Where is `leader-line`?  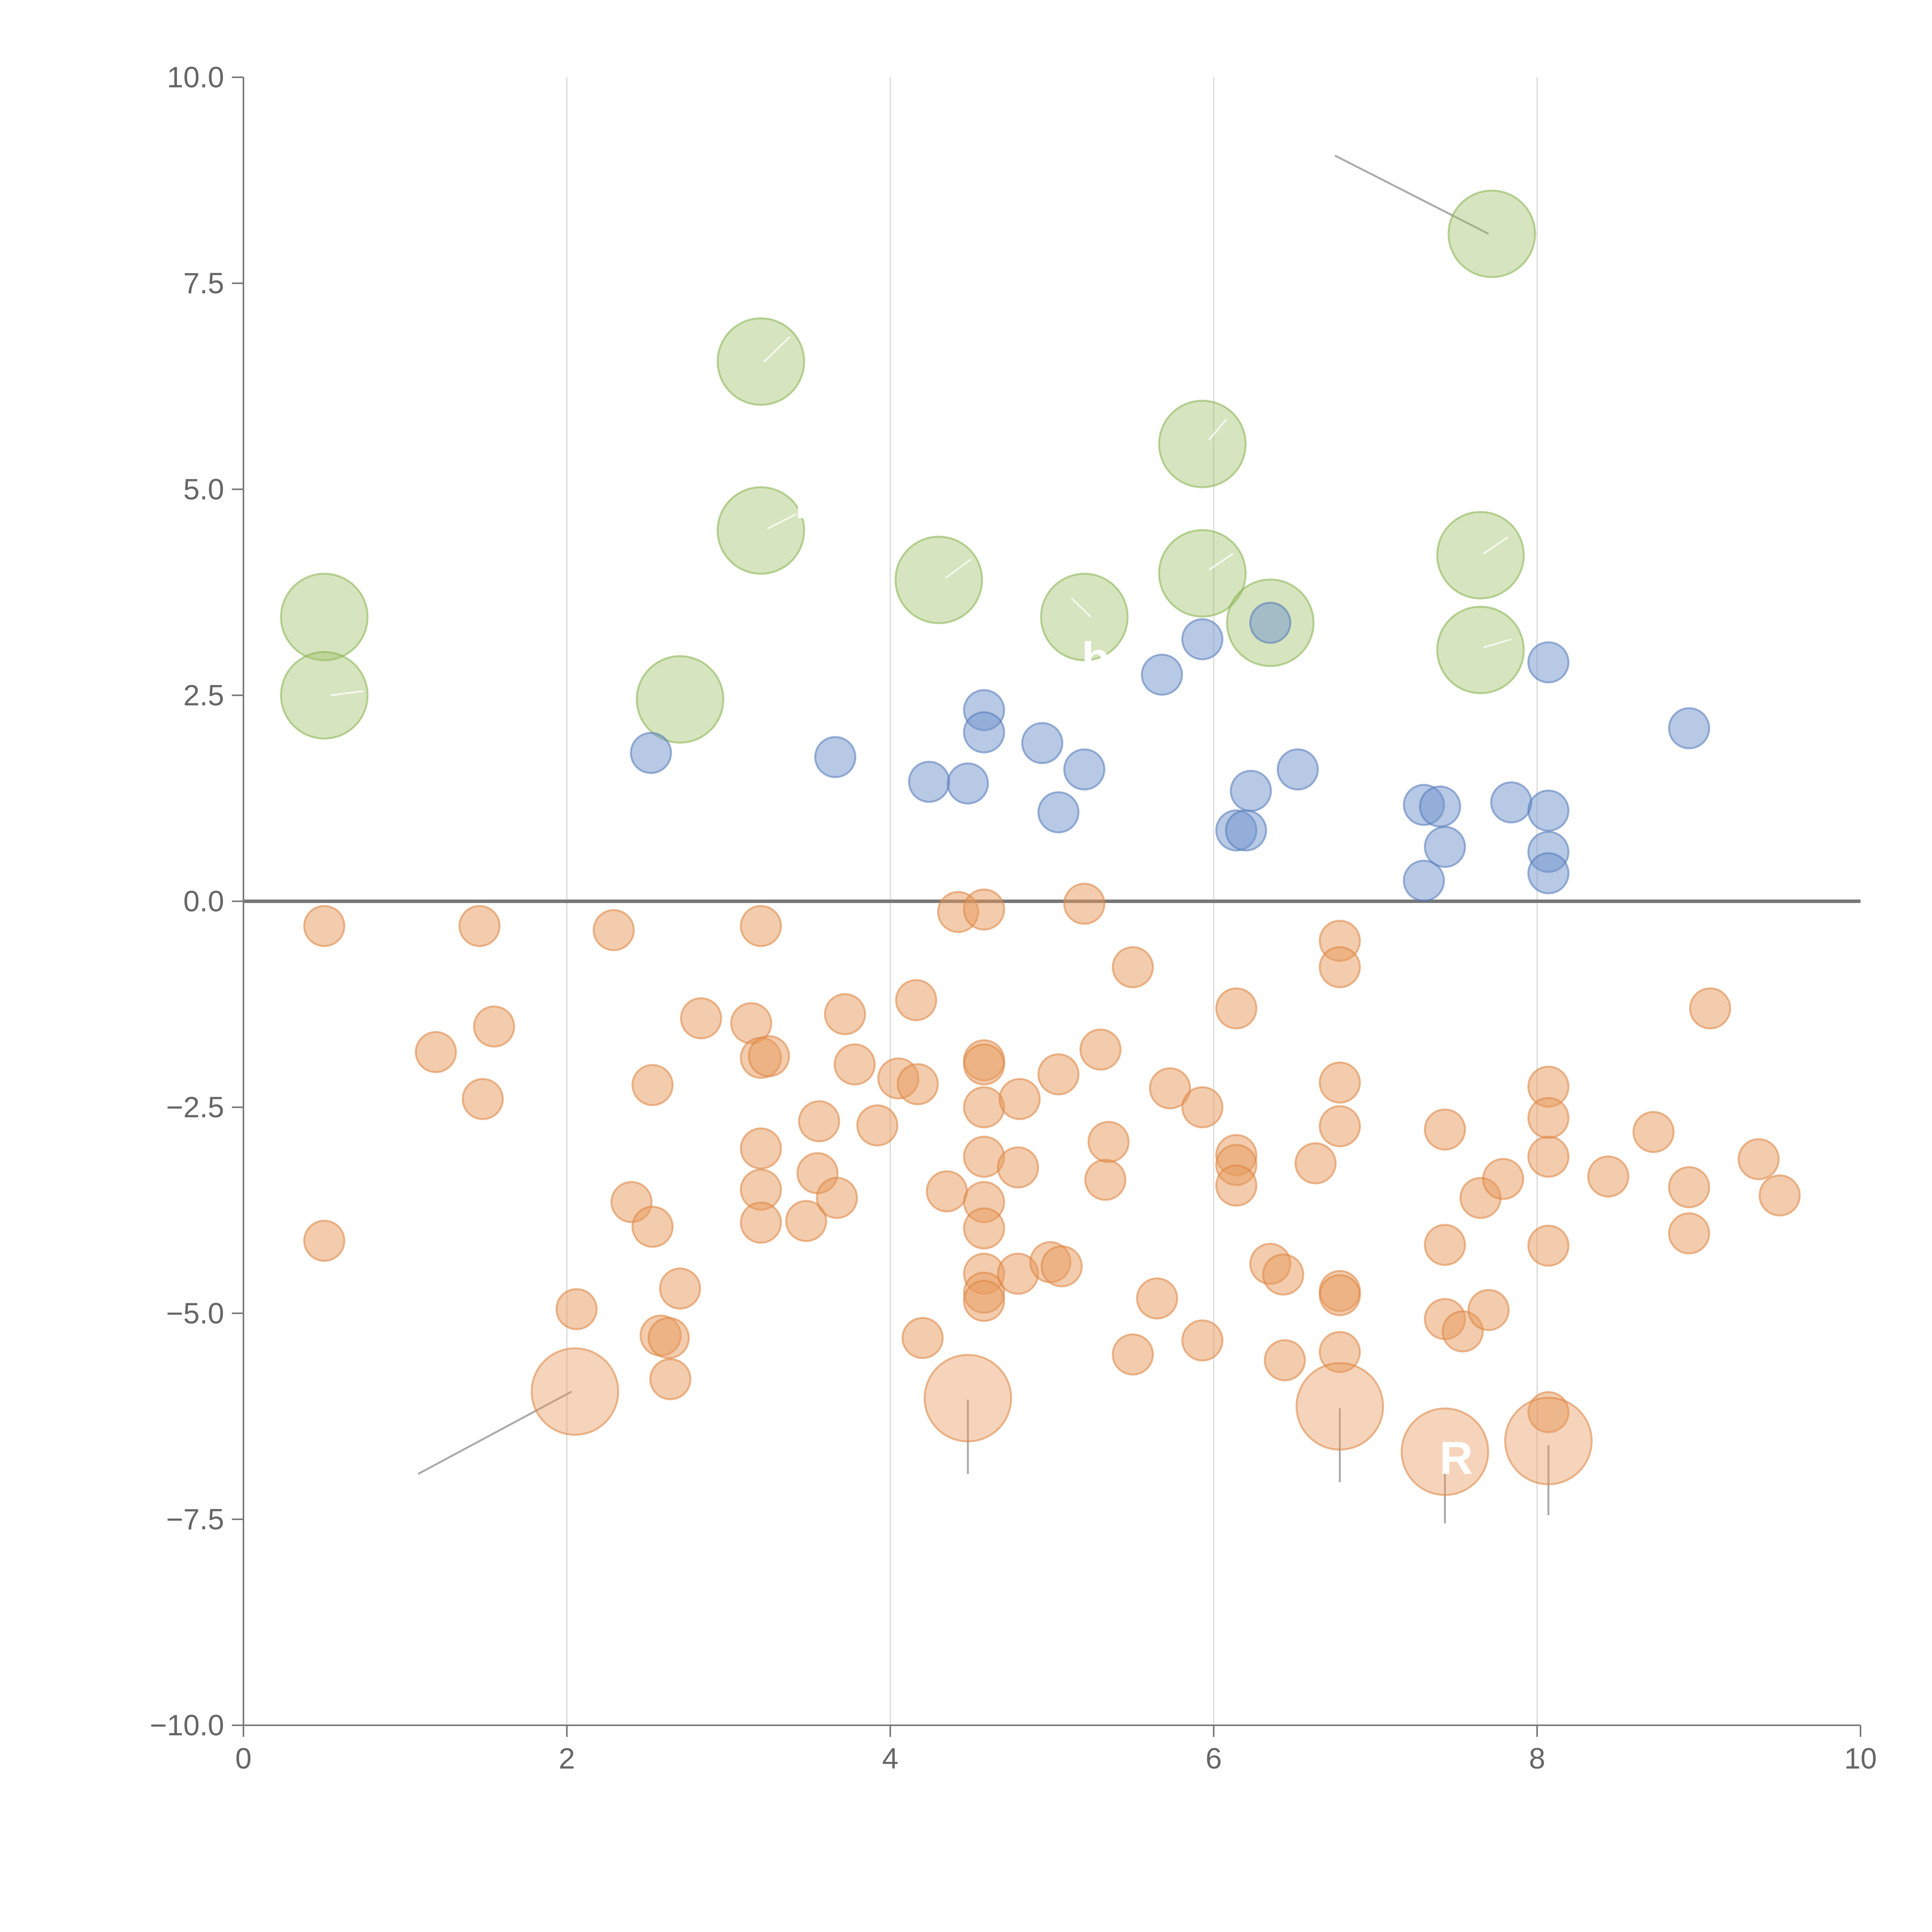
leader-line is located at coordinates (1412, 195).